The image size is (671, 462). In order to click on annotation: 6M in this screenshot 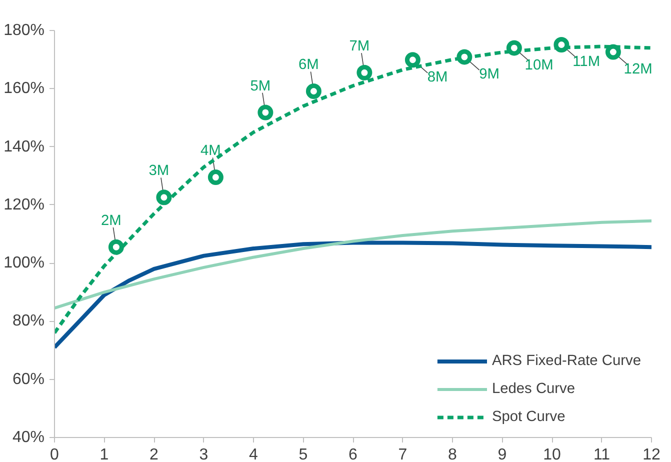, I will do `click(308, 65)`.